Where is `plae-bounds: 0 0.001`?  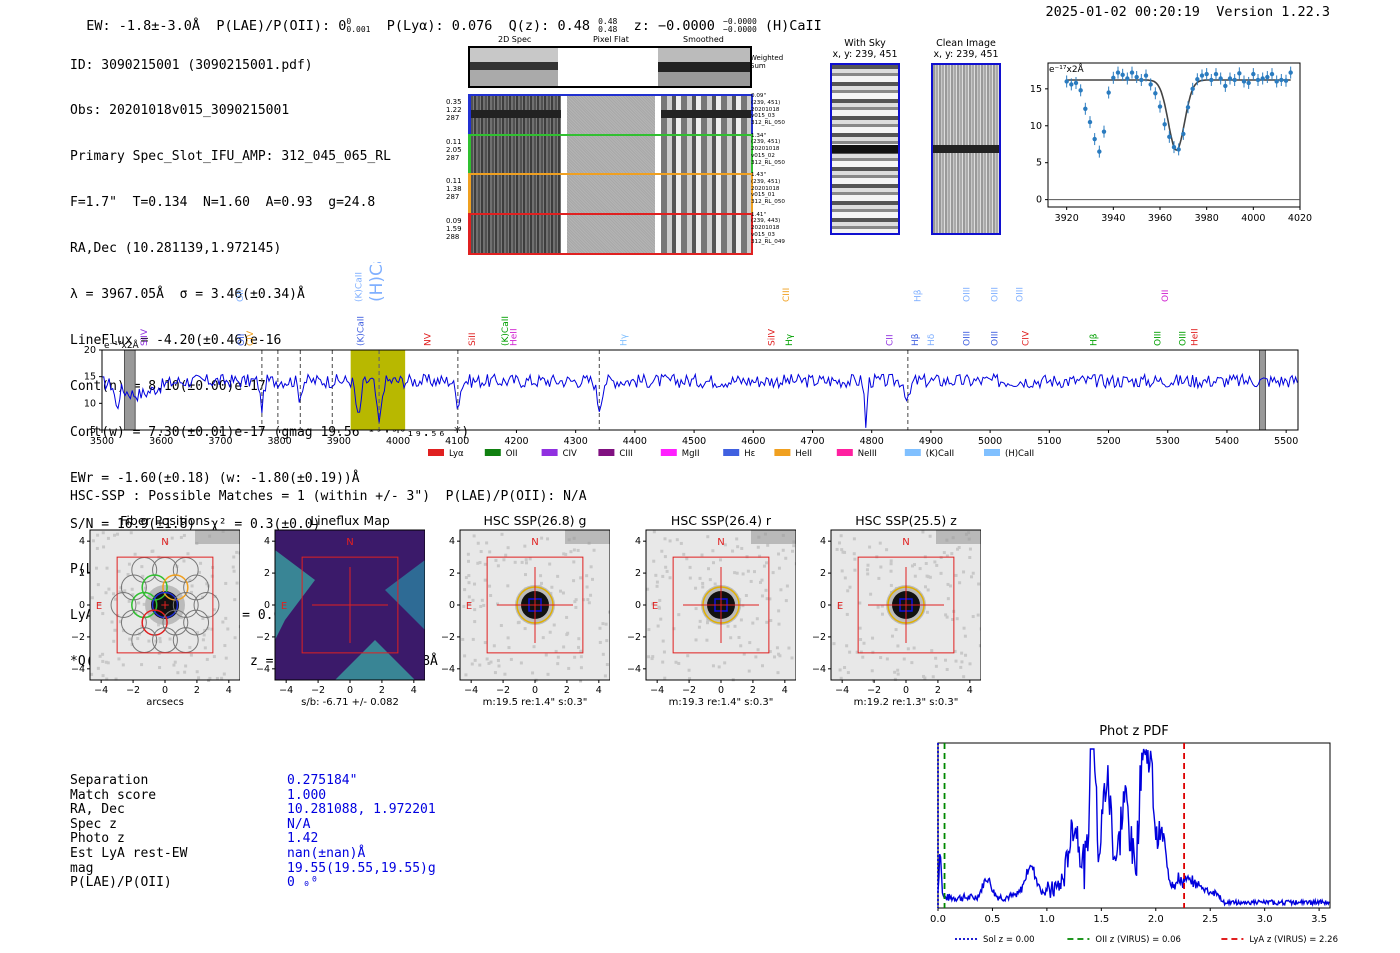 plae-bounds: 0 0.001 is located at coordinates (358, 25).